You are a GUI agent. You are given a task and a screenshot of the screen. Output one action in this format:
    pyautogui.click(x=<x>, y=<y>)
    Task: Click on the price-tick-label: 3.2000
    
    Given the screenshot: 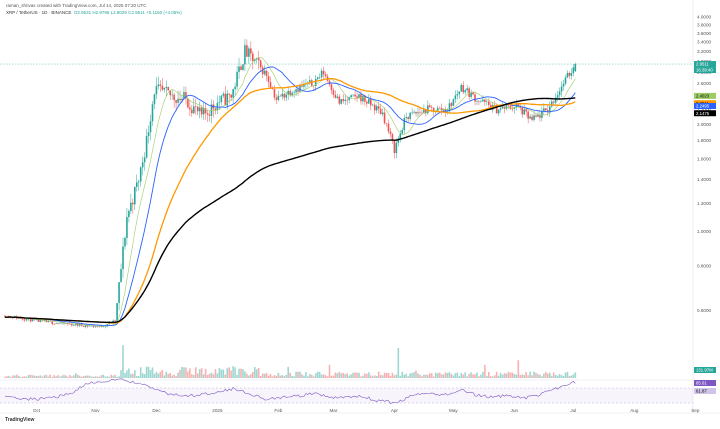 What is the action you would take?
    pyautogui.click(x=704, y=51)
    